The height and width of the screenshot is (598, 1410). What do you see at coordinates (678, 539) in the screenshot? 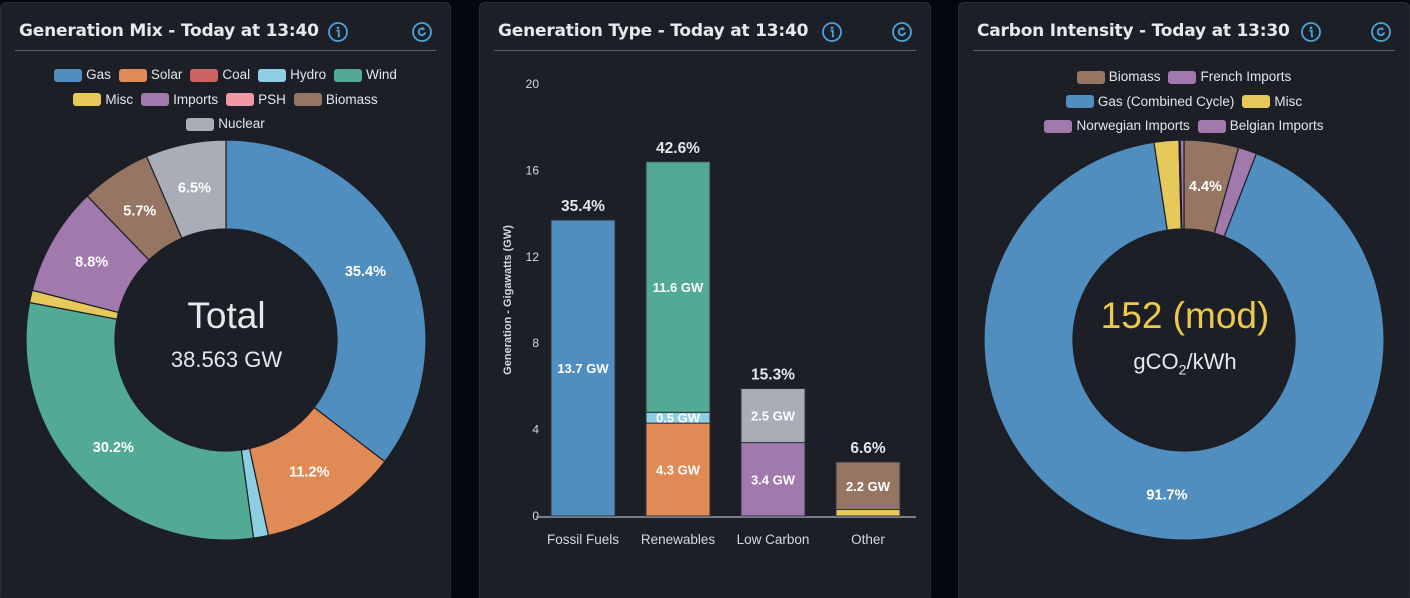
I see `x-tick-renewables: Renewables` at bounding box center [678, 539].